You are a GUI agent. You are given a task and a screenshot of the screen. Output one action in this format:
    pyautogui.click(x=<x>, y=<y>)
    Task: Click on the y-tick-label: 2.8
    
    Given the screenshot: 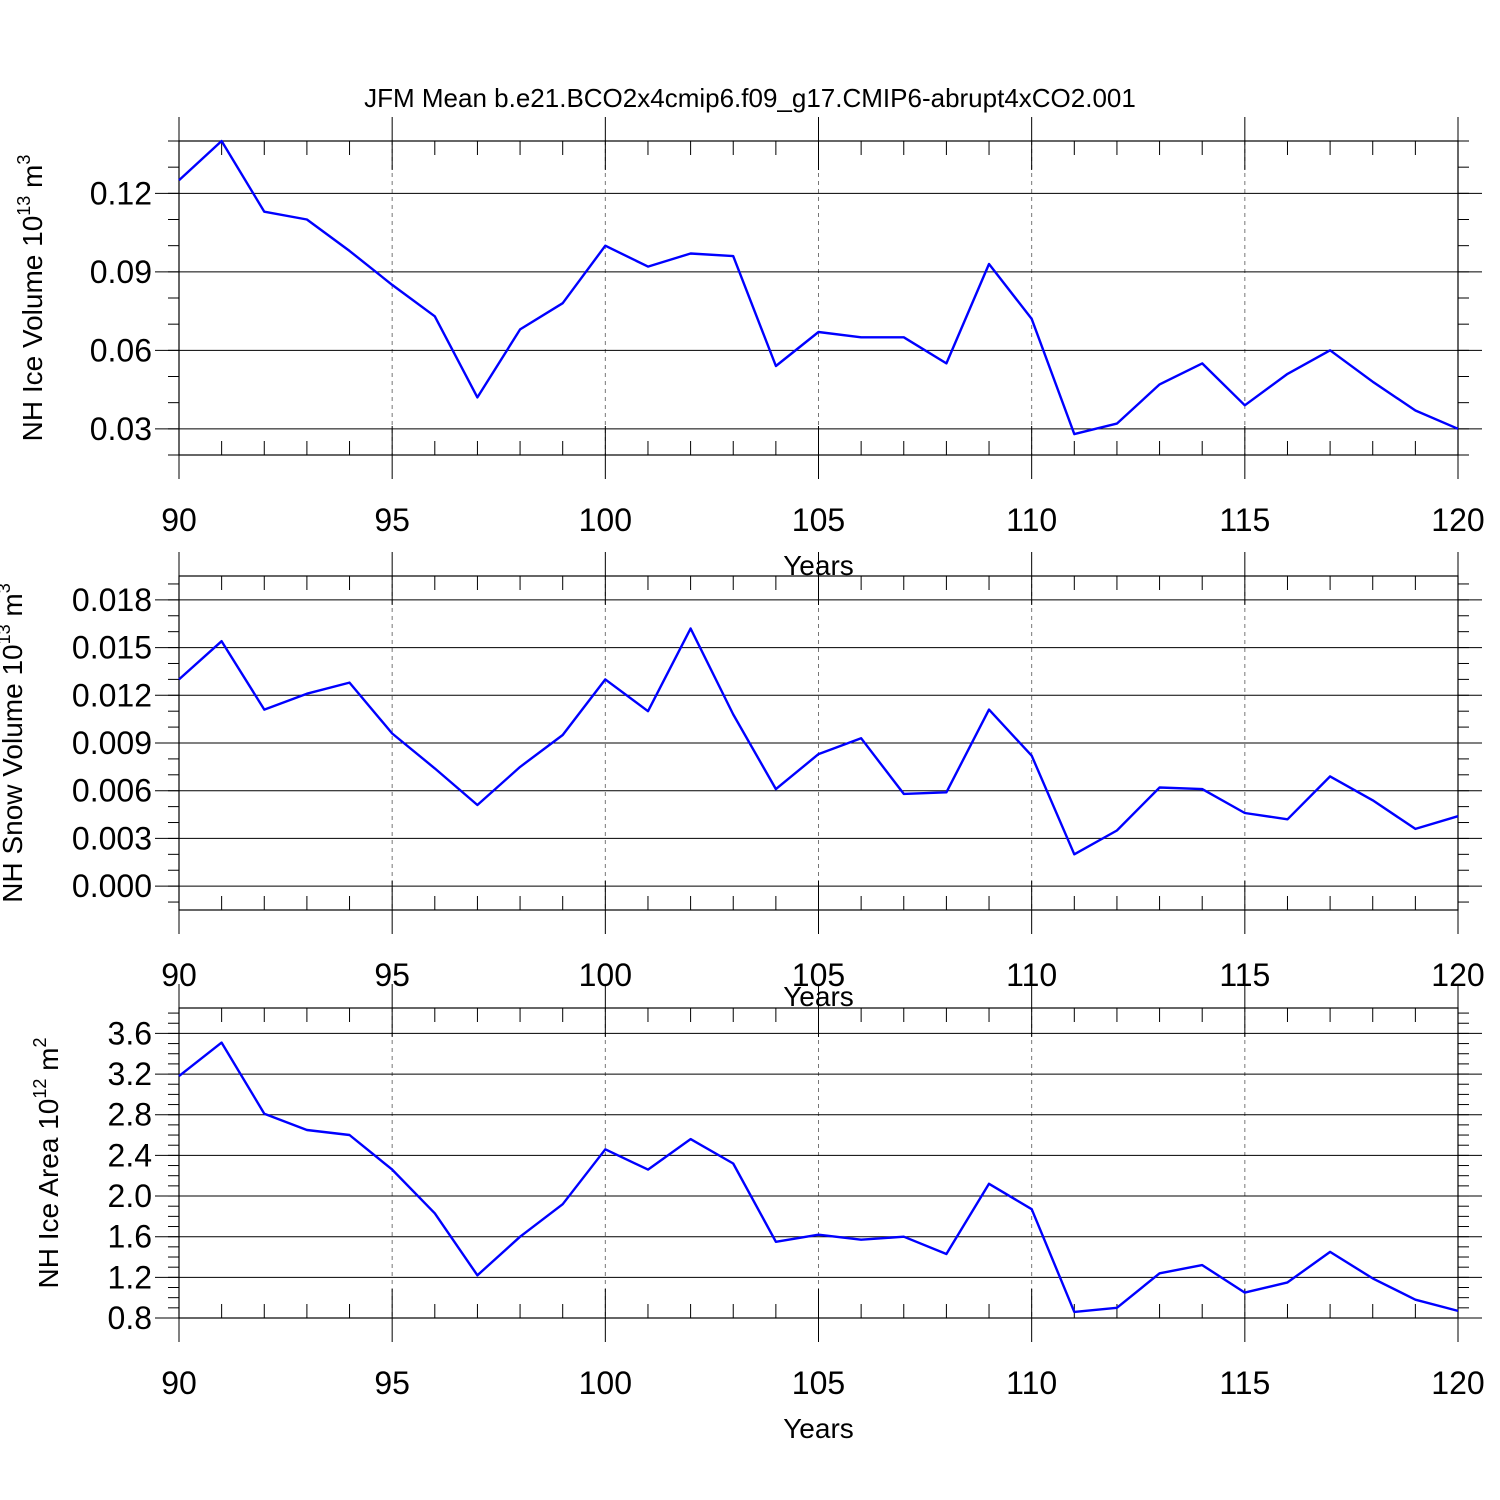 What is the action you would take?
    pyautogui.click(x=130, y=1115)
    